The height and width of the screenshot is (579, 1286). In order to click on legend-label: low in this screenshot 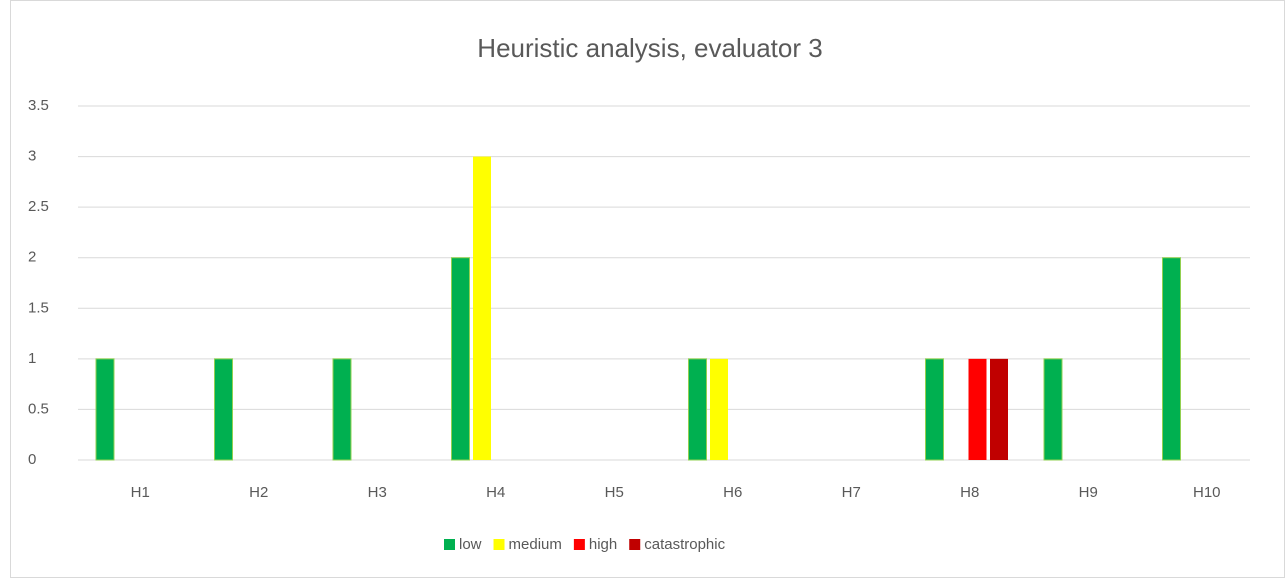, I will do `click(470, 544)`.